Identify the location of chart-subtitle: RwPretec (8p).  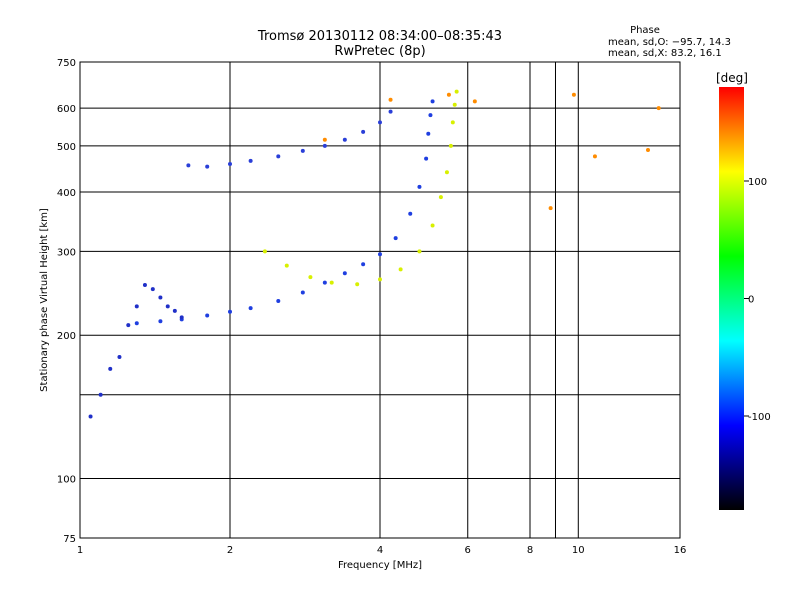
(379, 51).